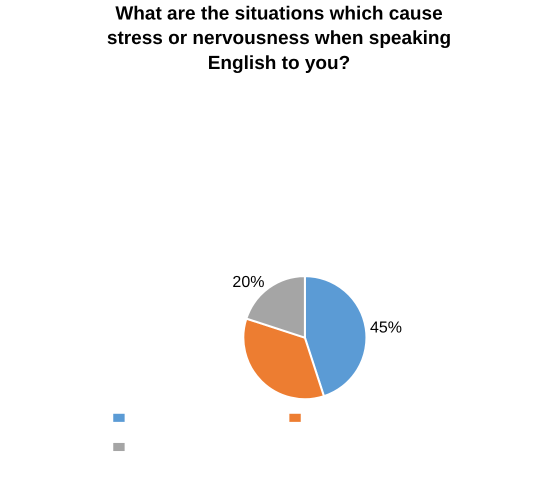 Image resolution: width=558 pixels, height=484 pixels. What do you see at coordinates (248, 282) in the screenshot?
I see `data-label: 20%` at bounding box center [248, 282].